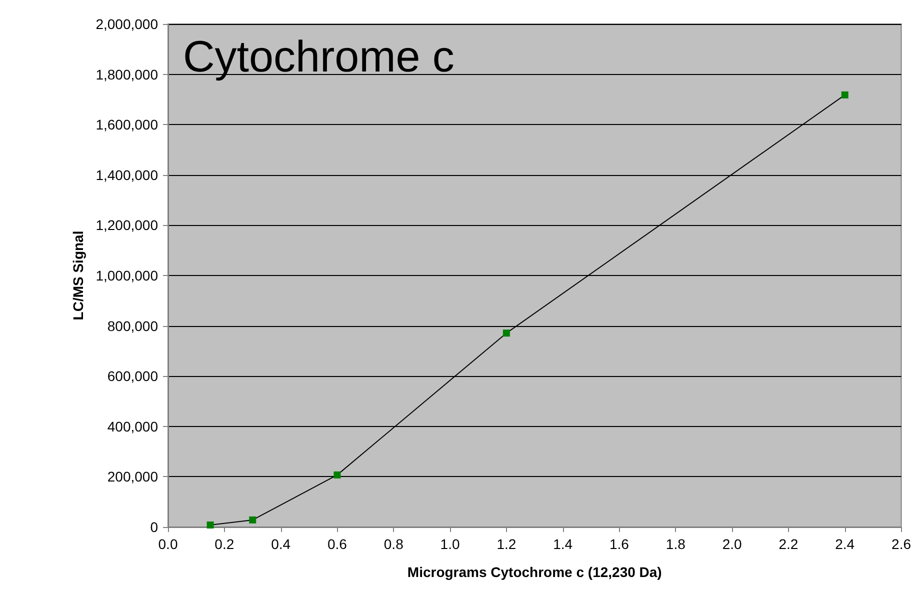 Image resolution: width=914 pixels, height=600 pixels. I want to click on x-tick-label: 0.6, so click(337, 544).